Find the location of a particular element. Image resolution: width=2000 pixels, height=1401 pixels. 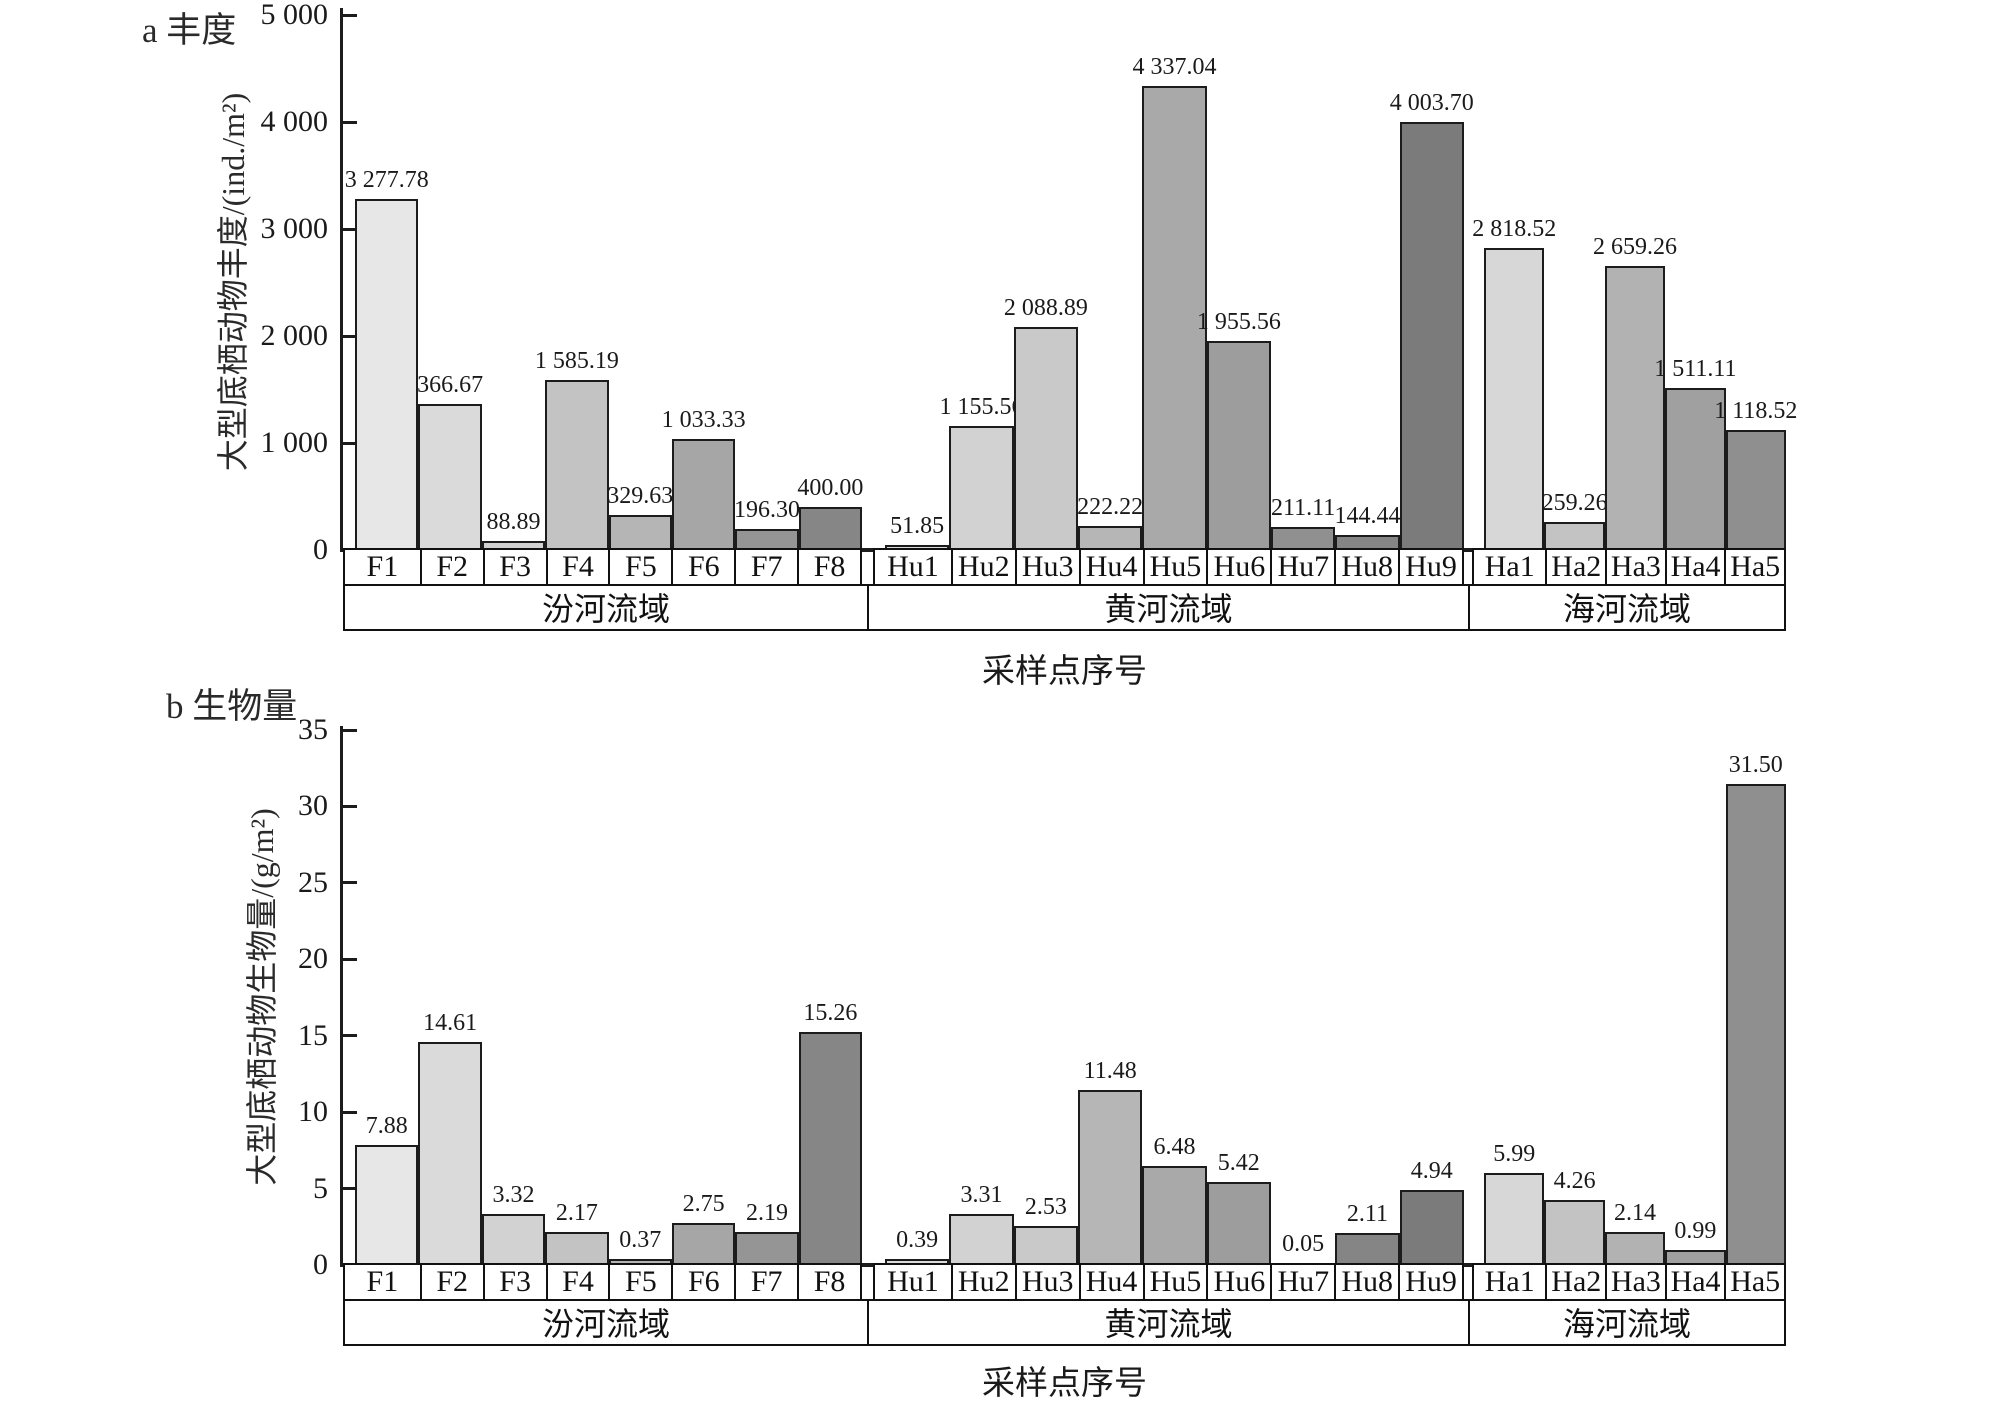

bar-group-海河流域: 2 818.52 259.26 2 659.26 1 511.11 1 118.52 is located at coordinates (1634, 282).